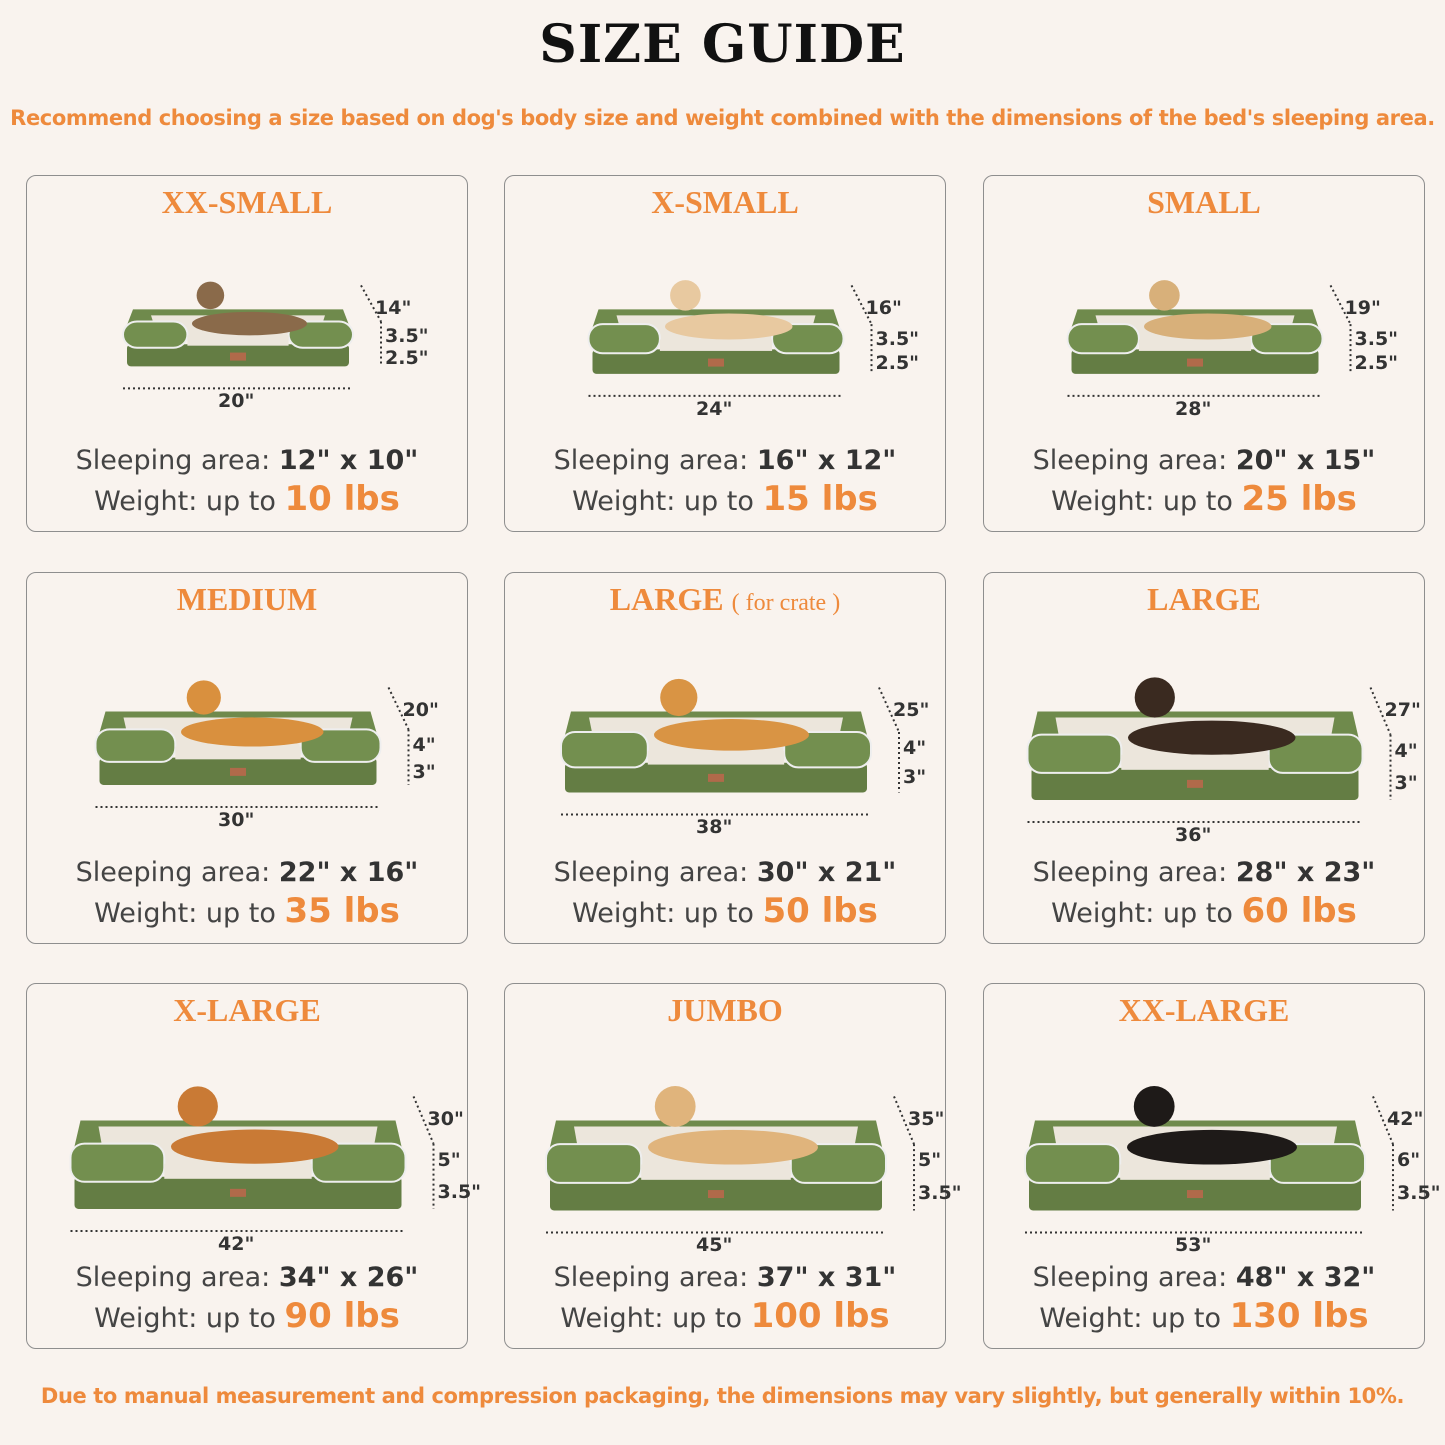 The height and width of the screenshot is (1445, 1445). What do you see at coordinates (247, 1316) in the screenshot?
I see `weight-limit: Weight: up to 90 lbs` at bounding box center [247, 1316].